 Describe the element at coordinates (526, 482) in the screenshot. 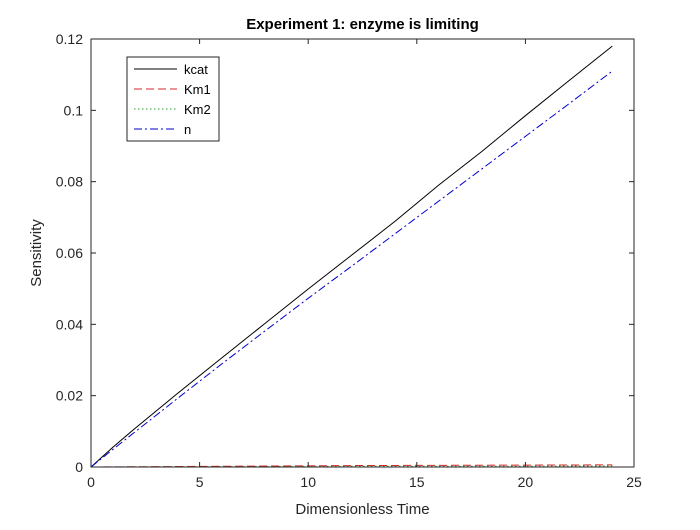

I see `x-tick-label: 20` at that location.